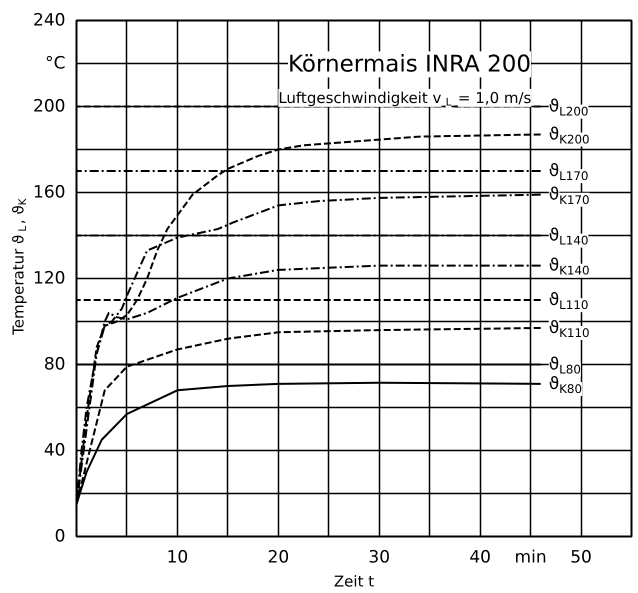  Describe the element at coordinates (177, 558) in the screenshot. I see `x-tick-label: 10` at that location.